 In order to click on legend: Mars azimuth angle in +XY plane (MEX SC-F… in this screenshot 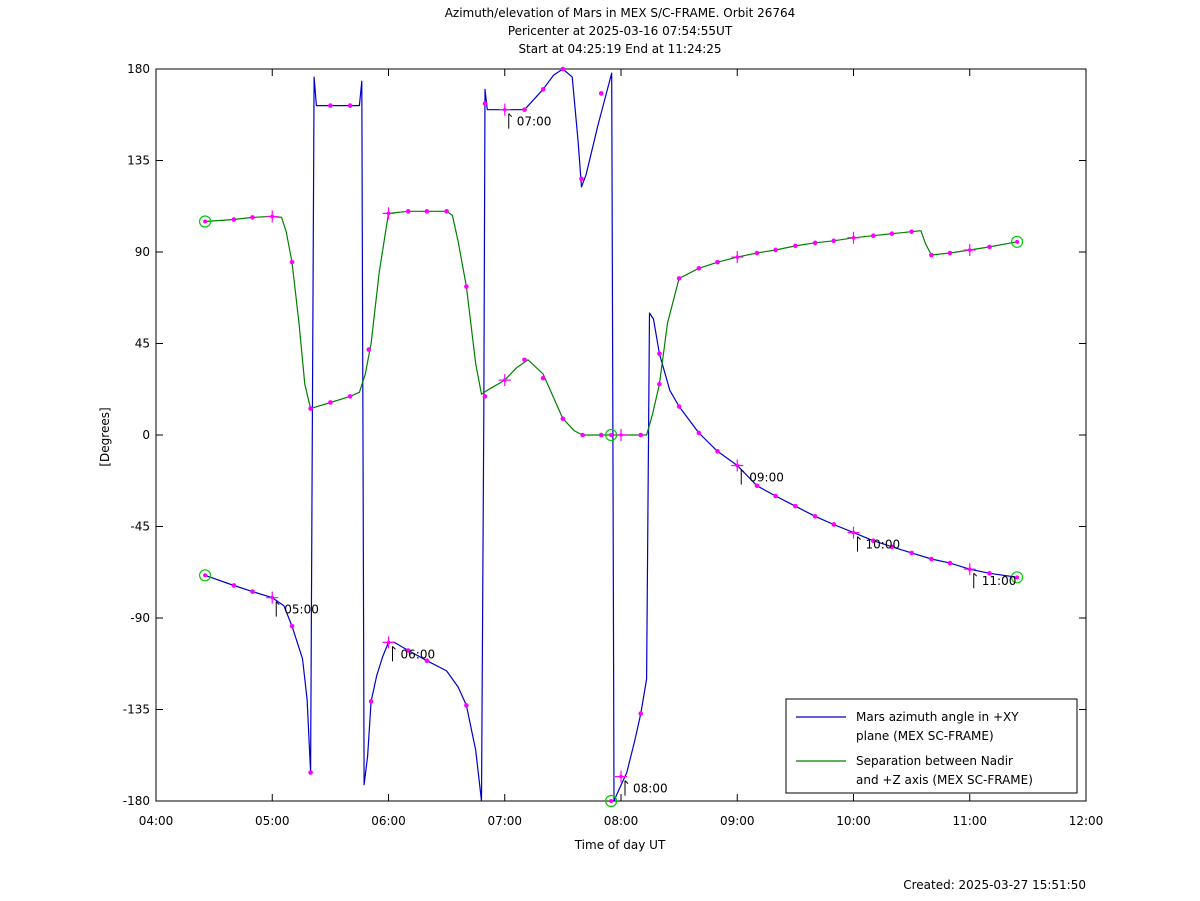, I will do `click(931, 746)`.